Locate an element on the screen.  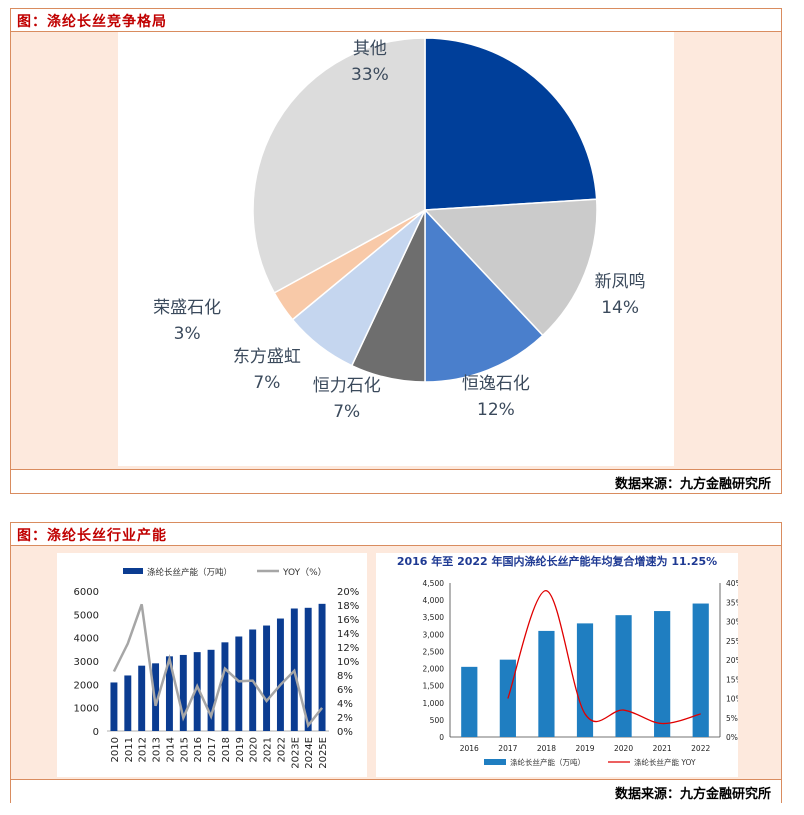
y-tick-left: 2,000 is located at coordinates (434, 669).